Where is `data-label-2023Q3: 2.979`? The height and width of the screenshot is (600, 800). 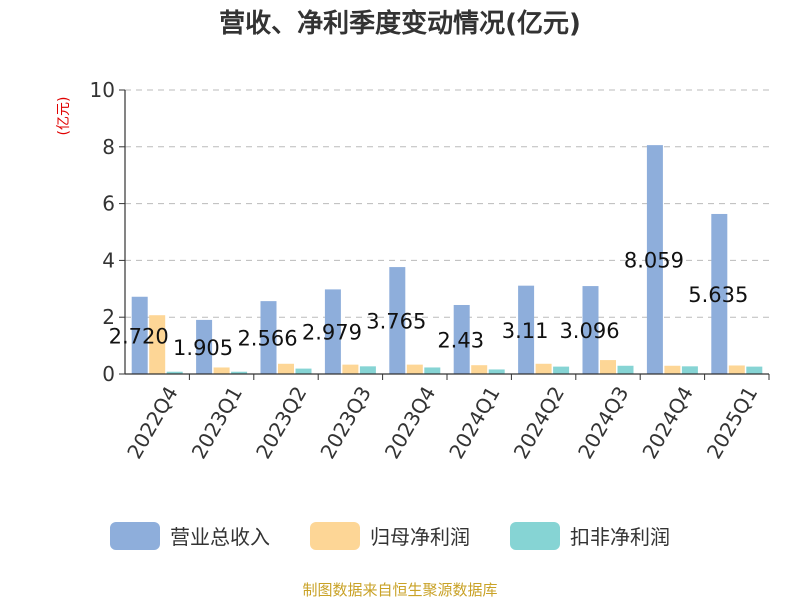 data-label-2023Q3: 2.979 is located at coordinates (332, 333).